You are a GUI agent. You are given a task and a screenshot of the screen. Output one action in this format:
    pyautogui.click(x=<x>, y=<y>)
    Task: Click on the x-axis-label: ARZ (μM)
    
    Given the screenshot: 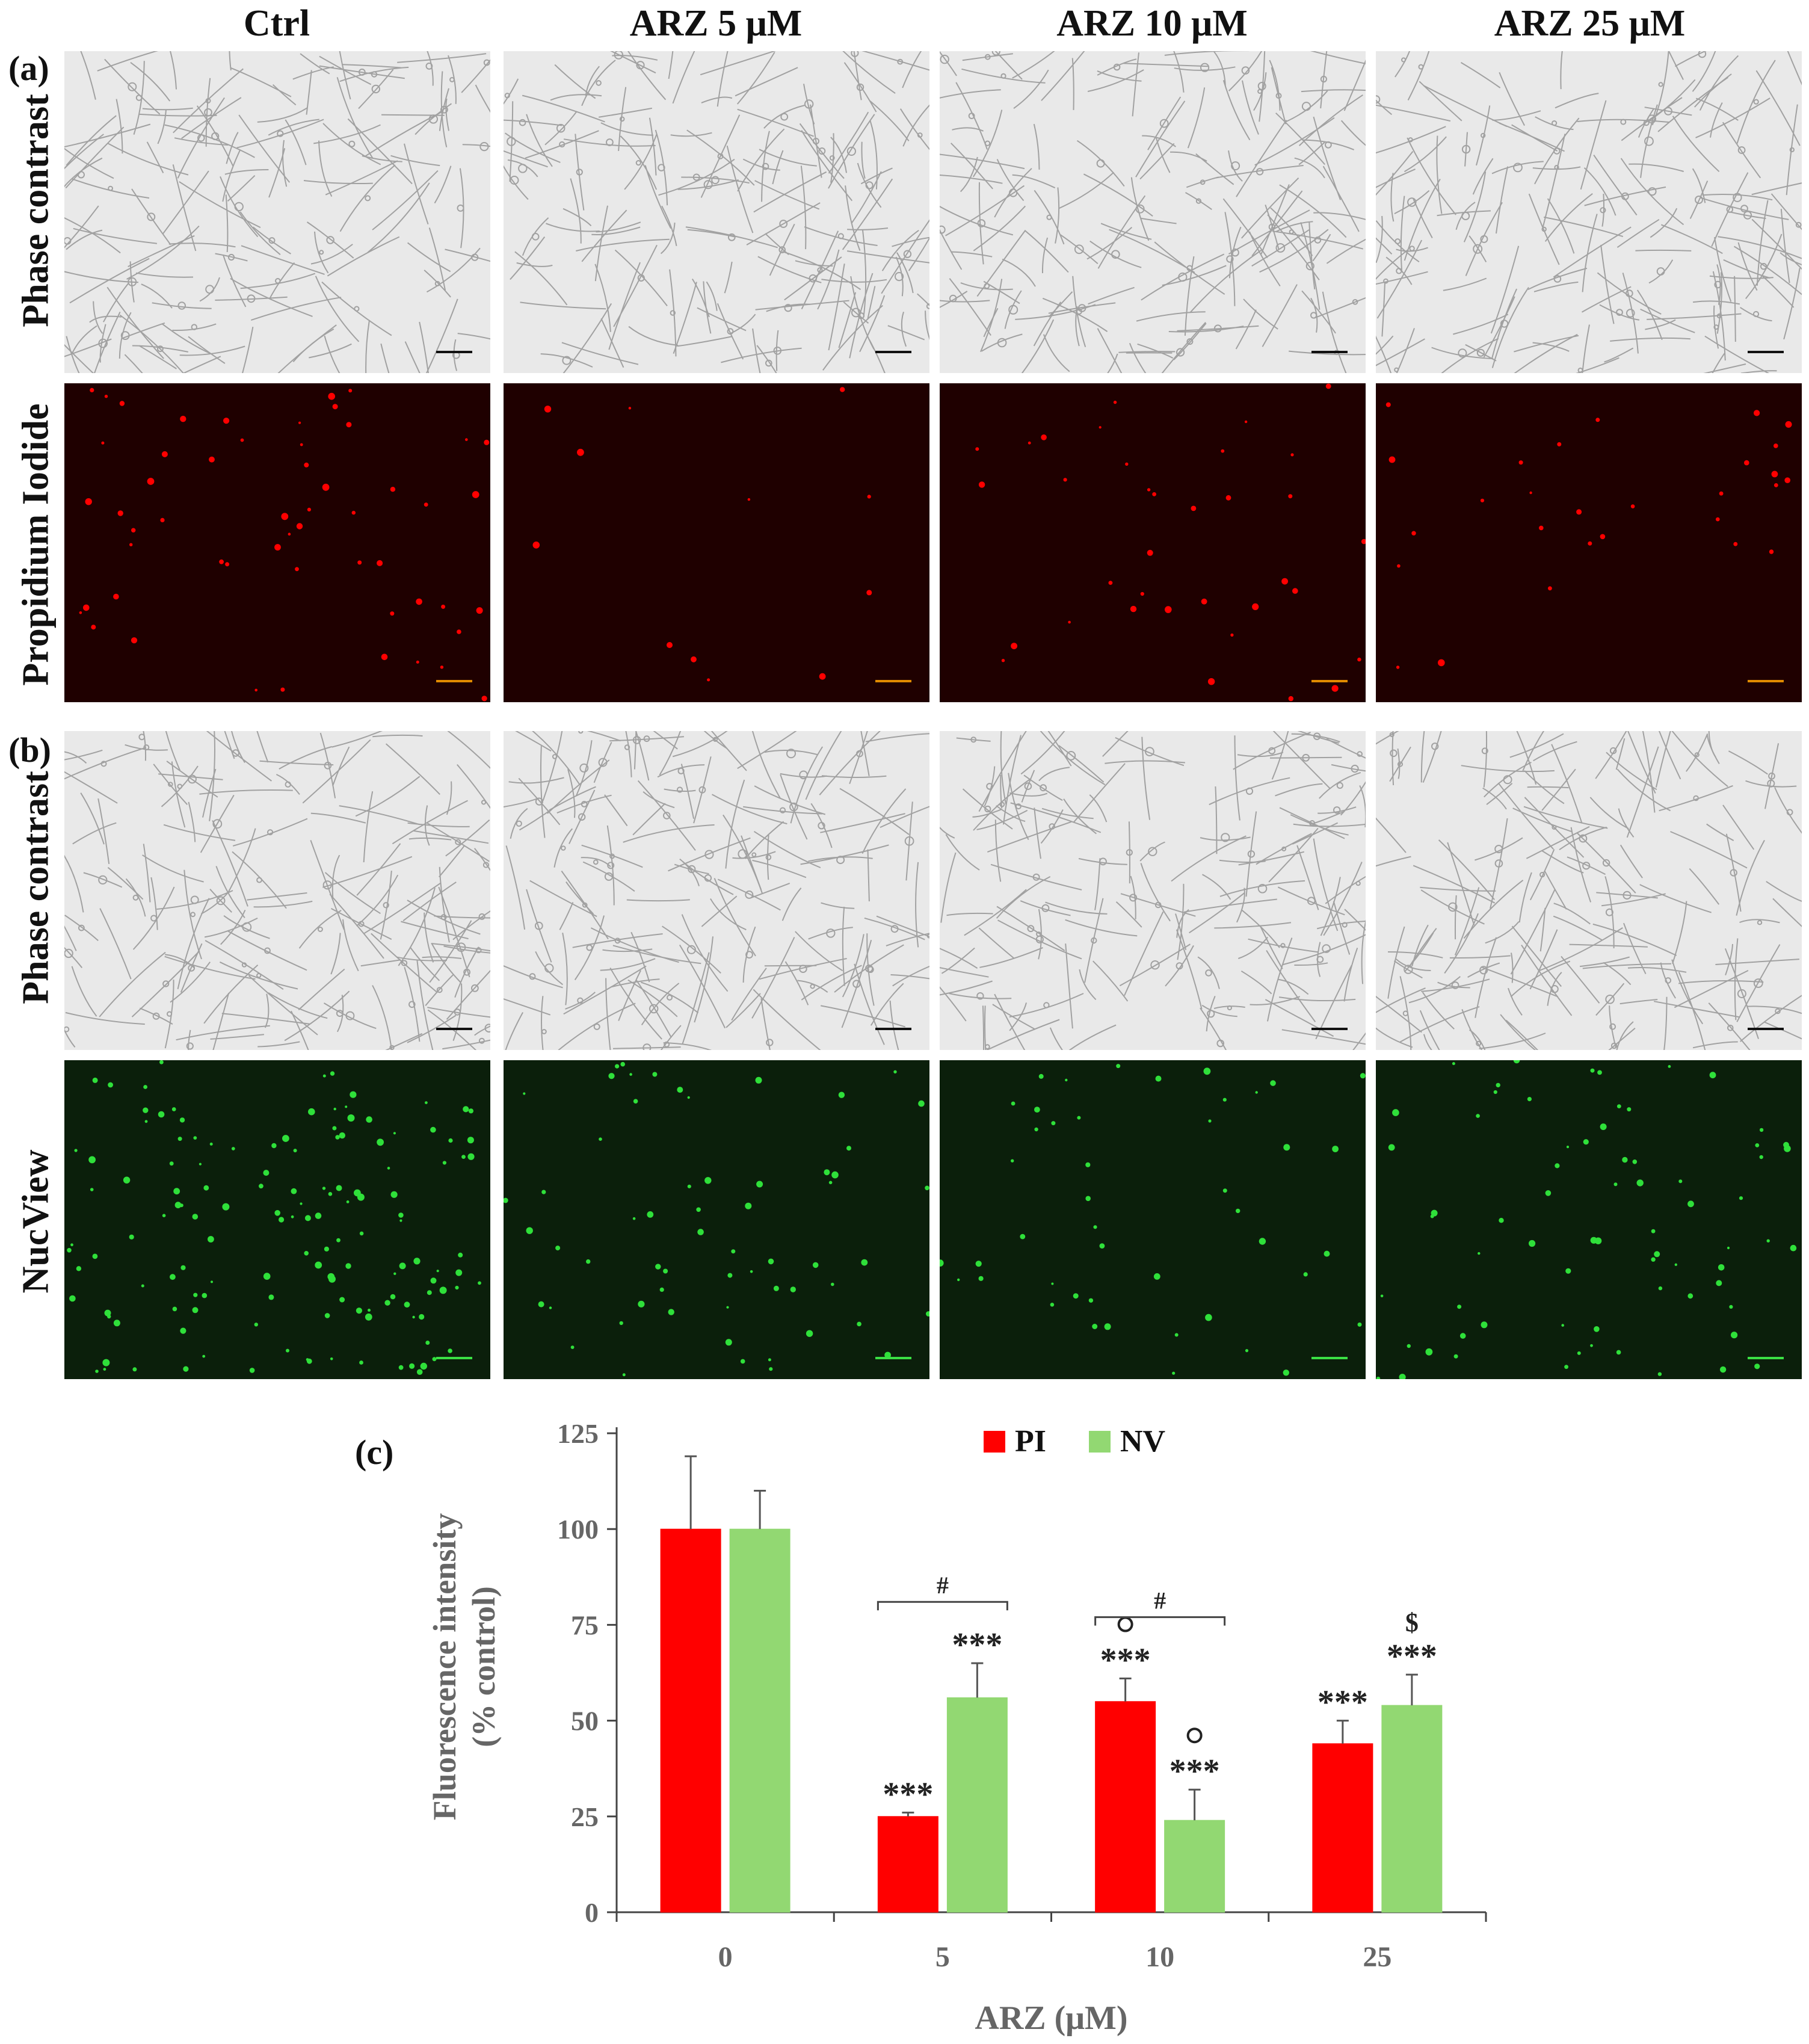 What is the action you would take?
    pyautogui.click(x=1051, y=2018)
    